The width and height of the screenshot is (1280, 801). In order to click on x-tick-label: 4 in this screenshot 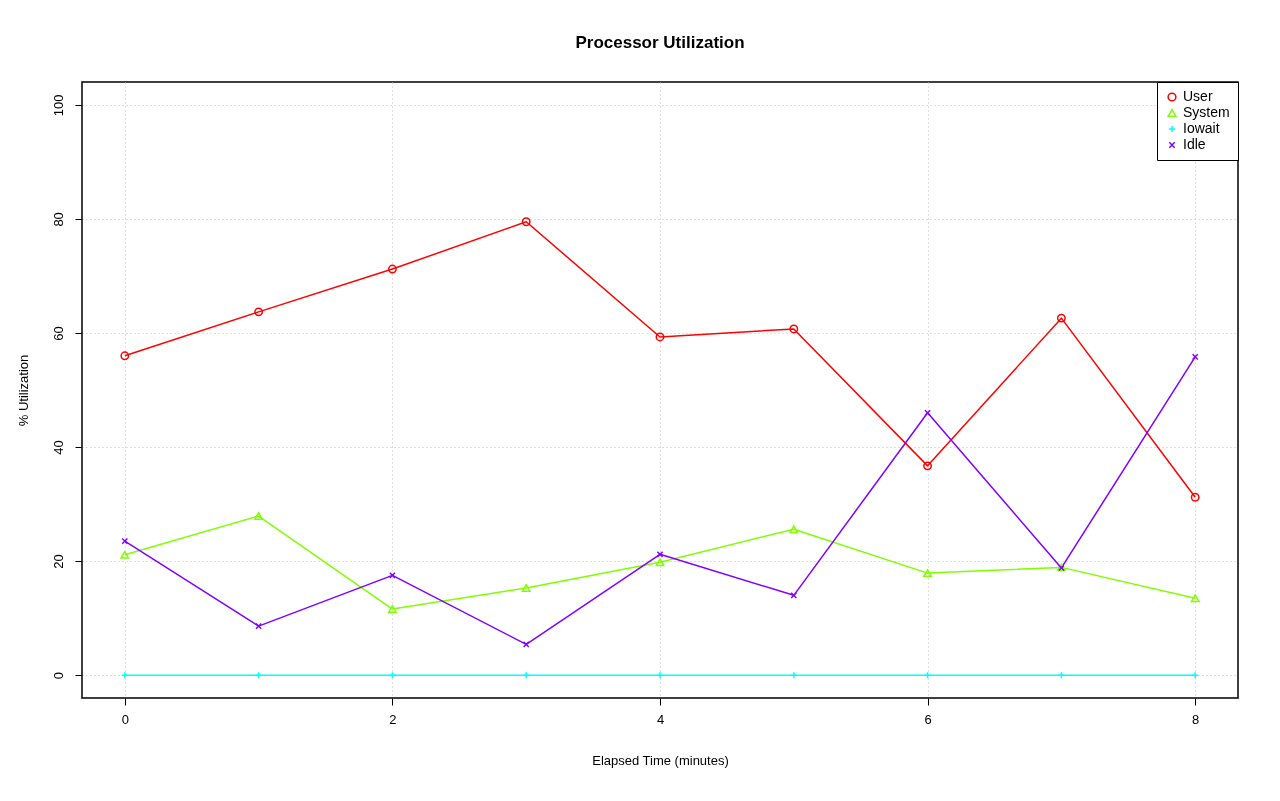, I will do `click(660, 719)`.